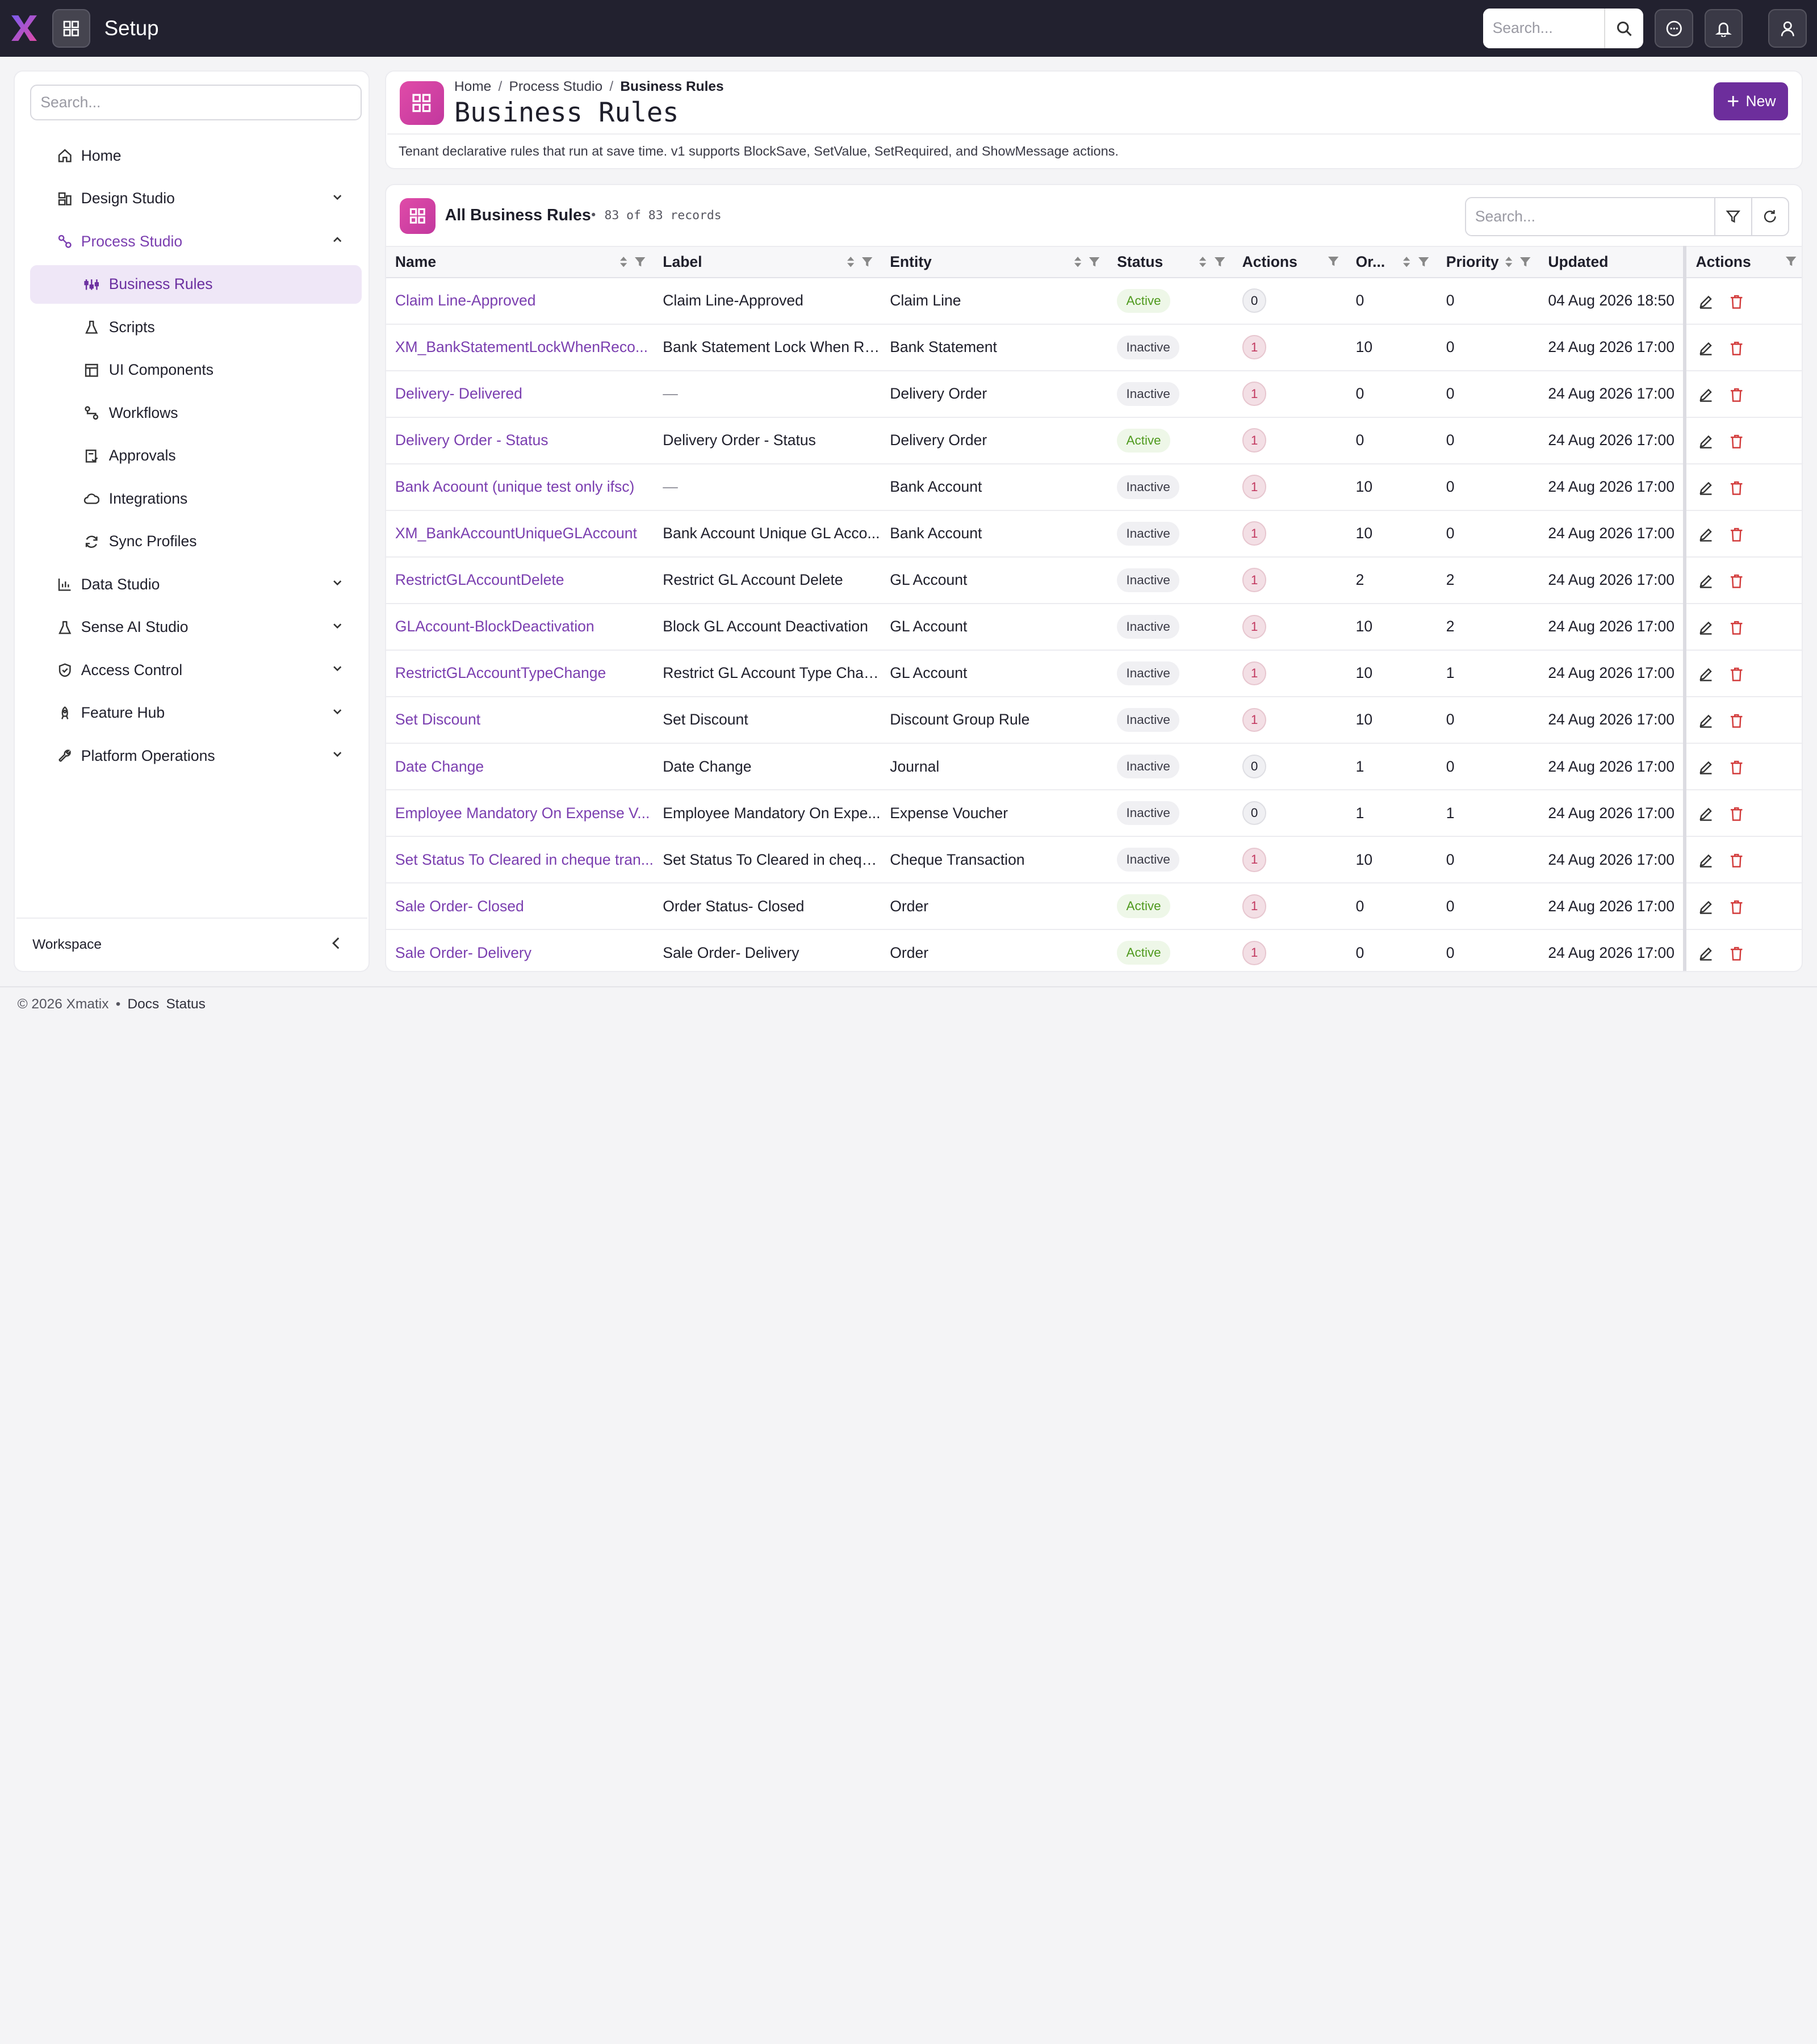 Image resolution: width=1817 pixels, height=2044 pixels. I want to click on rule-name-link: XM_BankAccountUniqueGLAccount, so click(516, 533).